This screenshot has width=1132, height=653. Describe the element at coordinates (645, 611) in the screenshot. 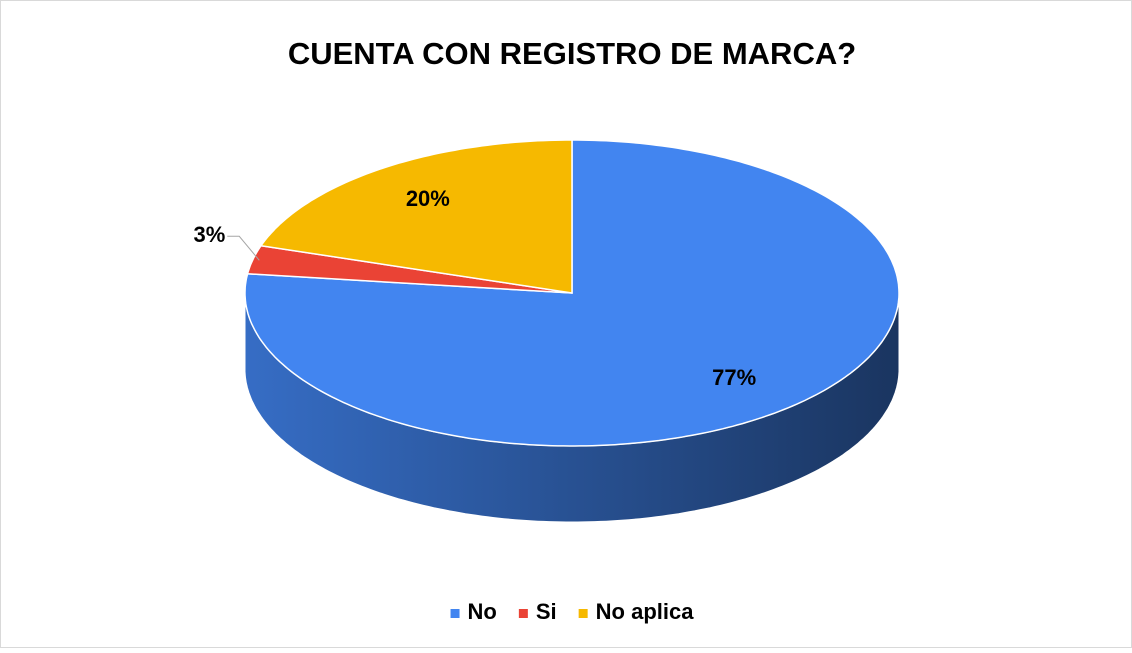

I see `legend-label: No aplica` at that location.